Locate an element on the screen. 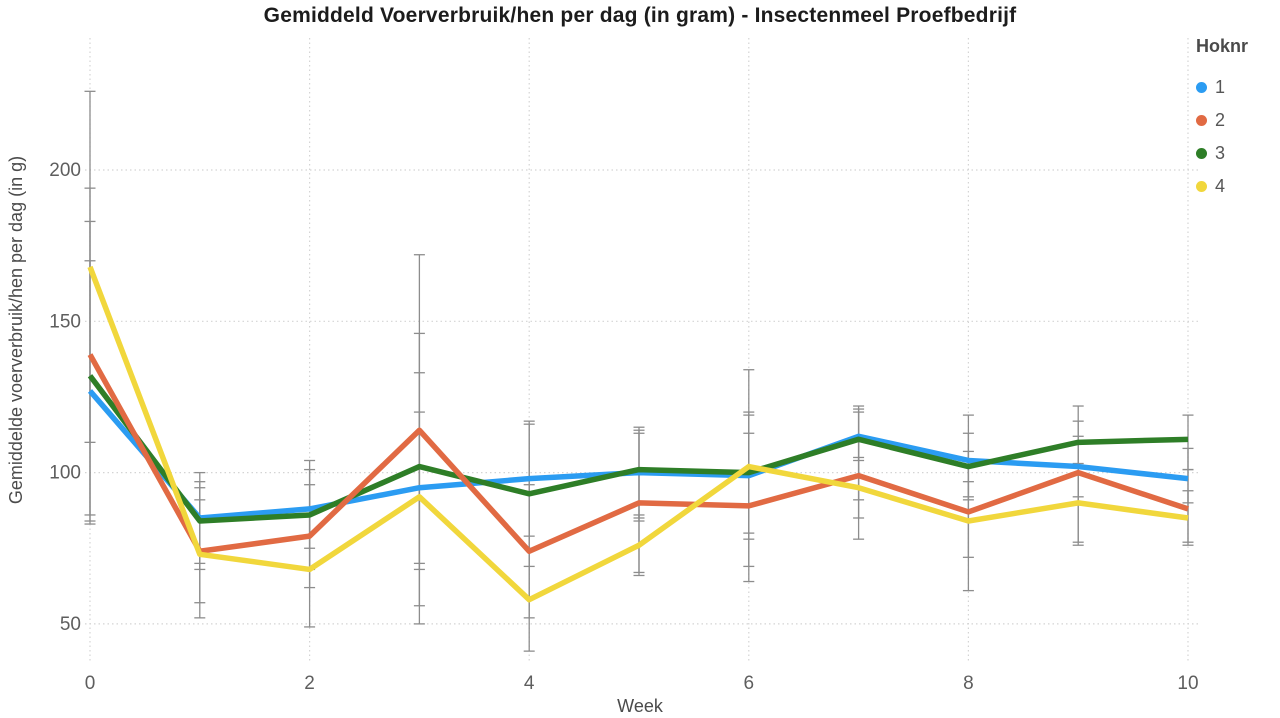  legend-item-3: 3 is located at coordinates (1238, 153).